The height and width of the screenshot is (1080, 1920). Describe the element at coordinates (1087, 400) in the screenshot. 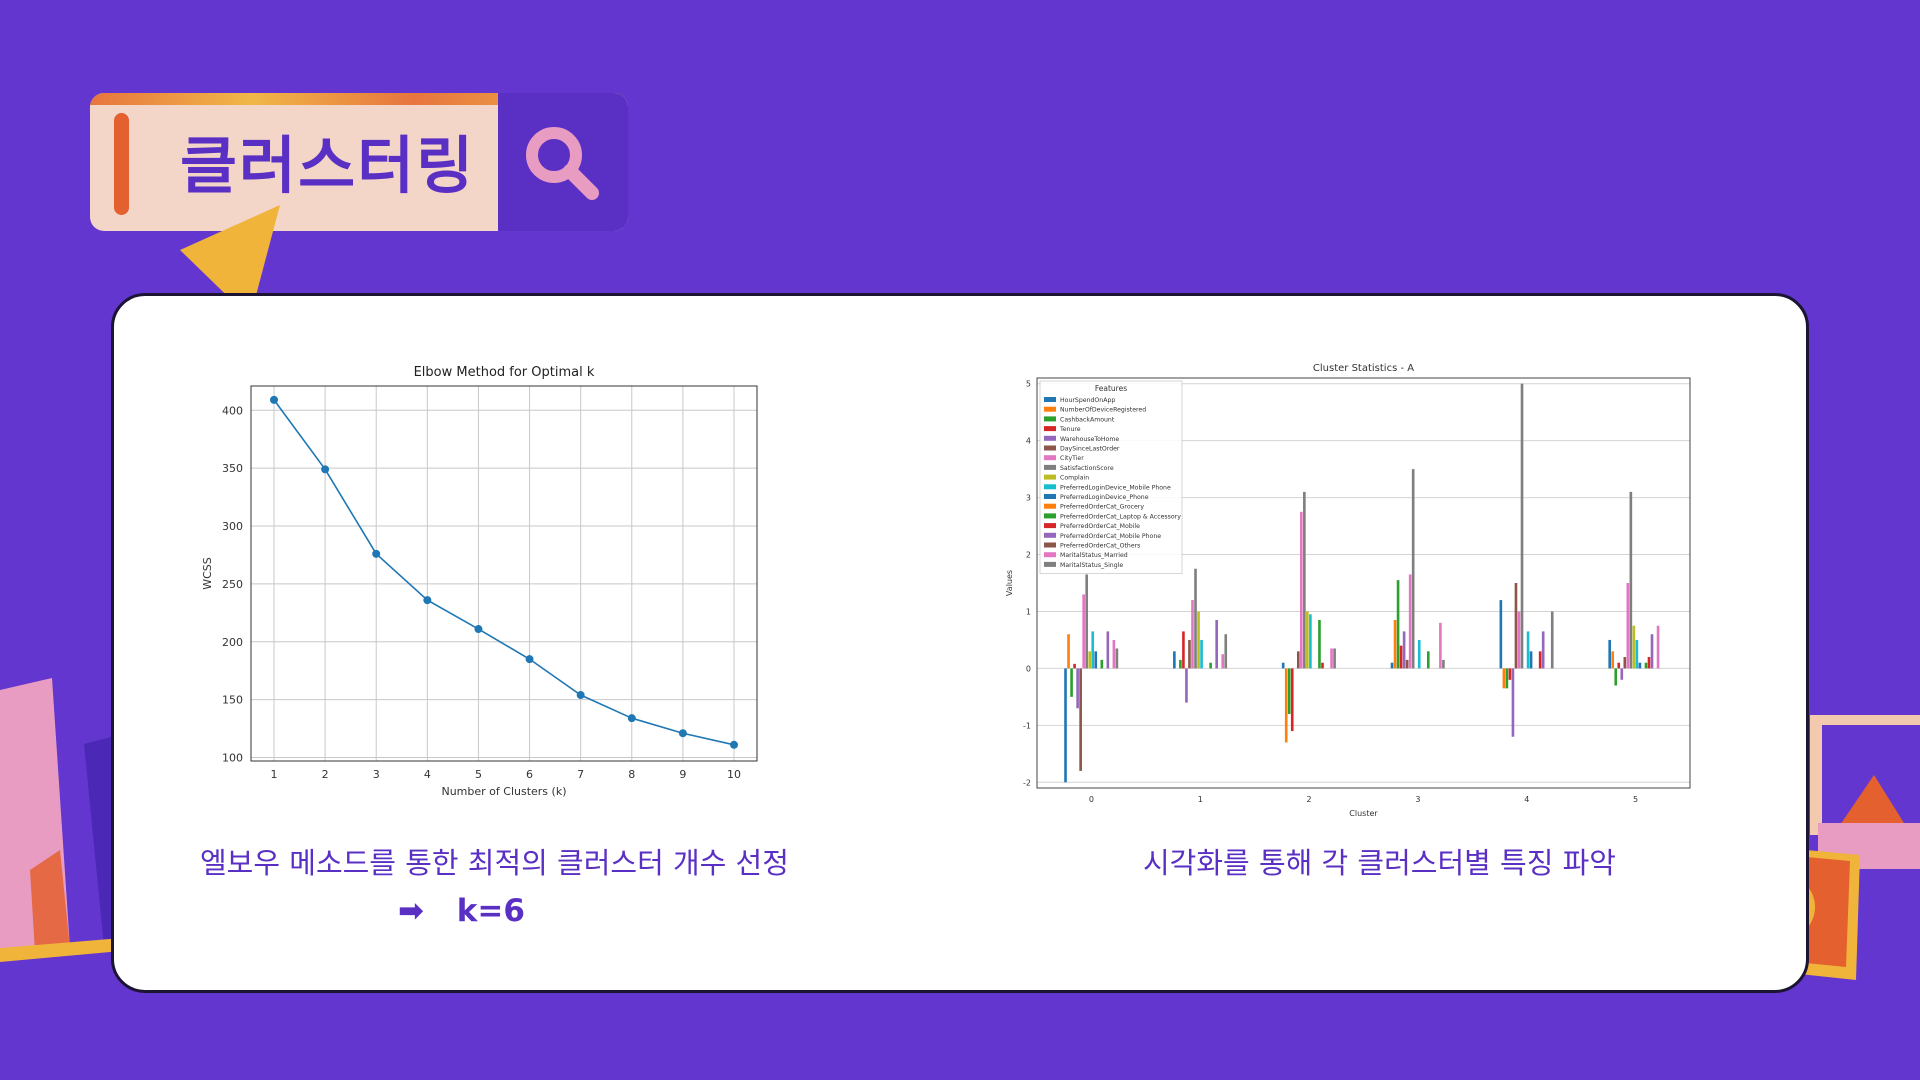

I see `legend-label: HourSpendOnApp` at that location.